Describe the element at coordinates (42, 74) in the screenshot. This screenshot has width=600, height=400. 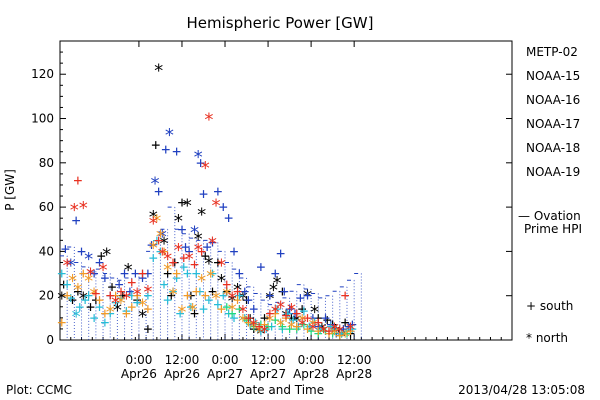
I see `y-tick-label: 120` at that location.